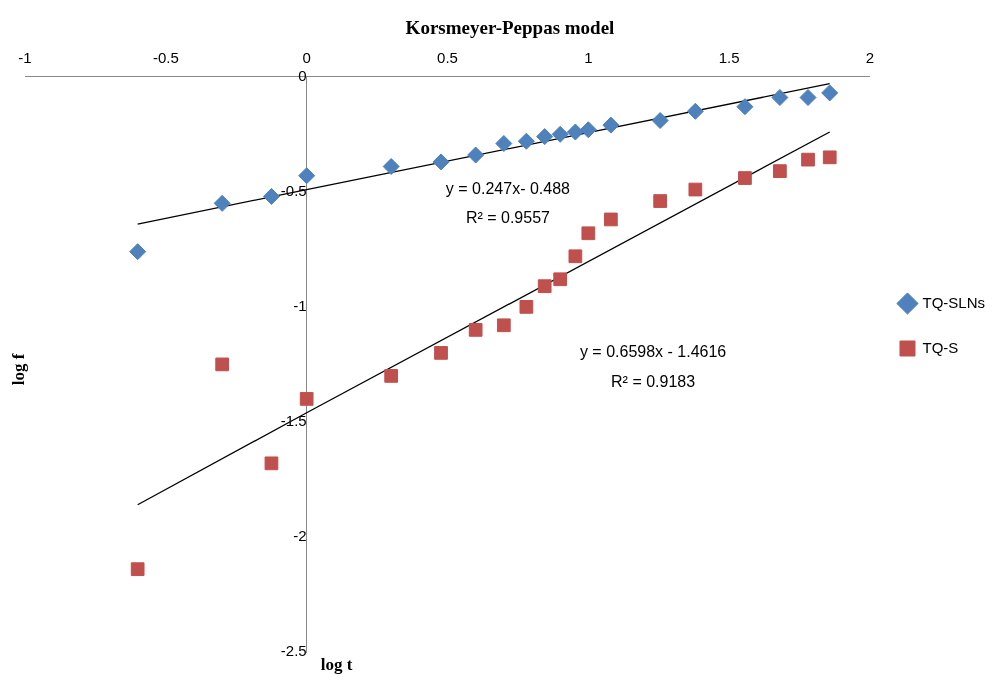 This screenshot has height=688, width=1005. What do you see at coordinates (588, 57) in the screenshot?
I see `x-tick-label: 1` at bounding box center [588, 57].